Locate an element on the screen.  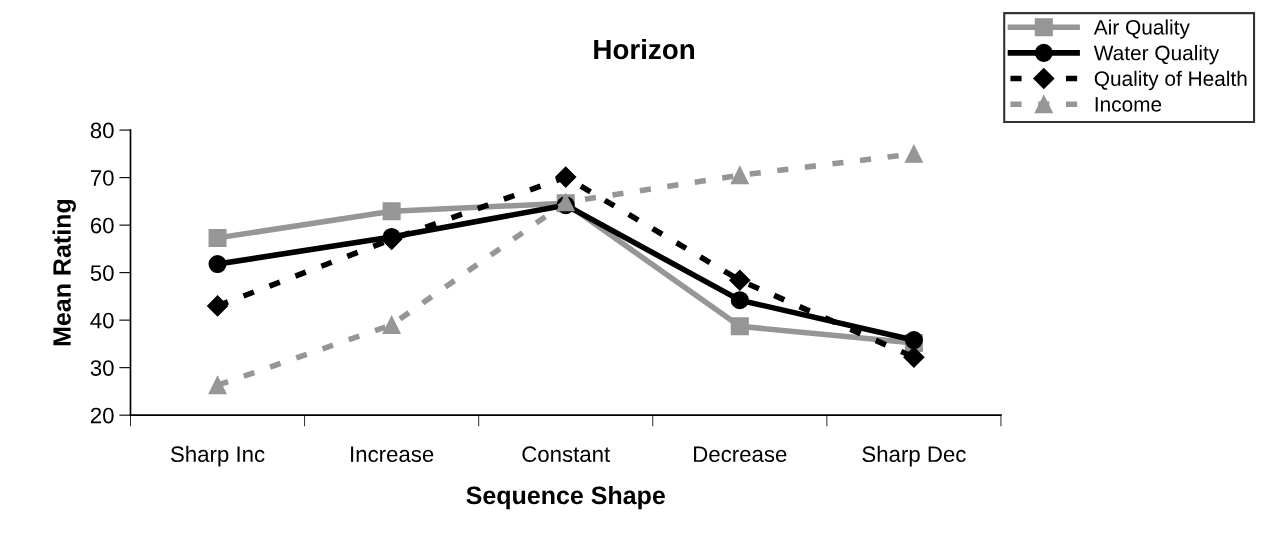
legend-label: Water Quality is located at coordinates (1156, 55).